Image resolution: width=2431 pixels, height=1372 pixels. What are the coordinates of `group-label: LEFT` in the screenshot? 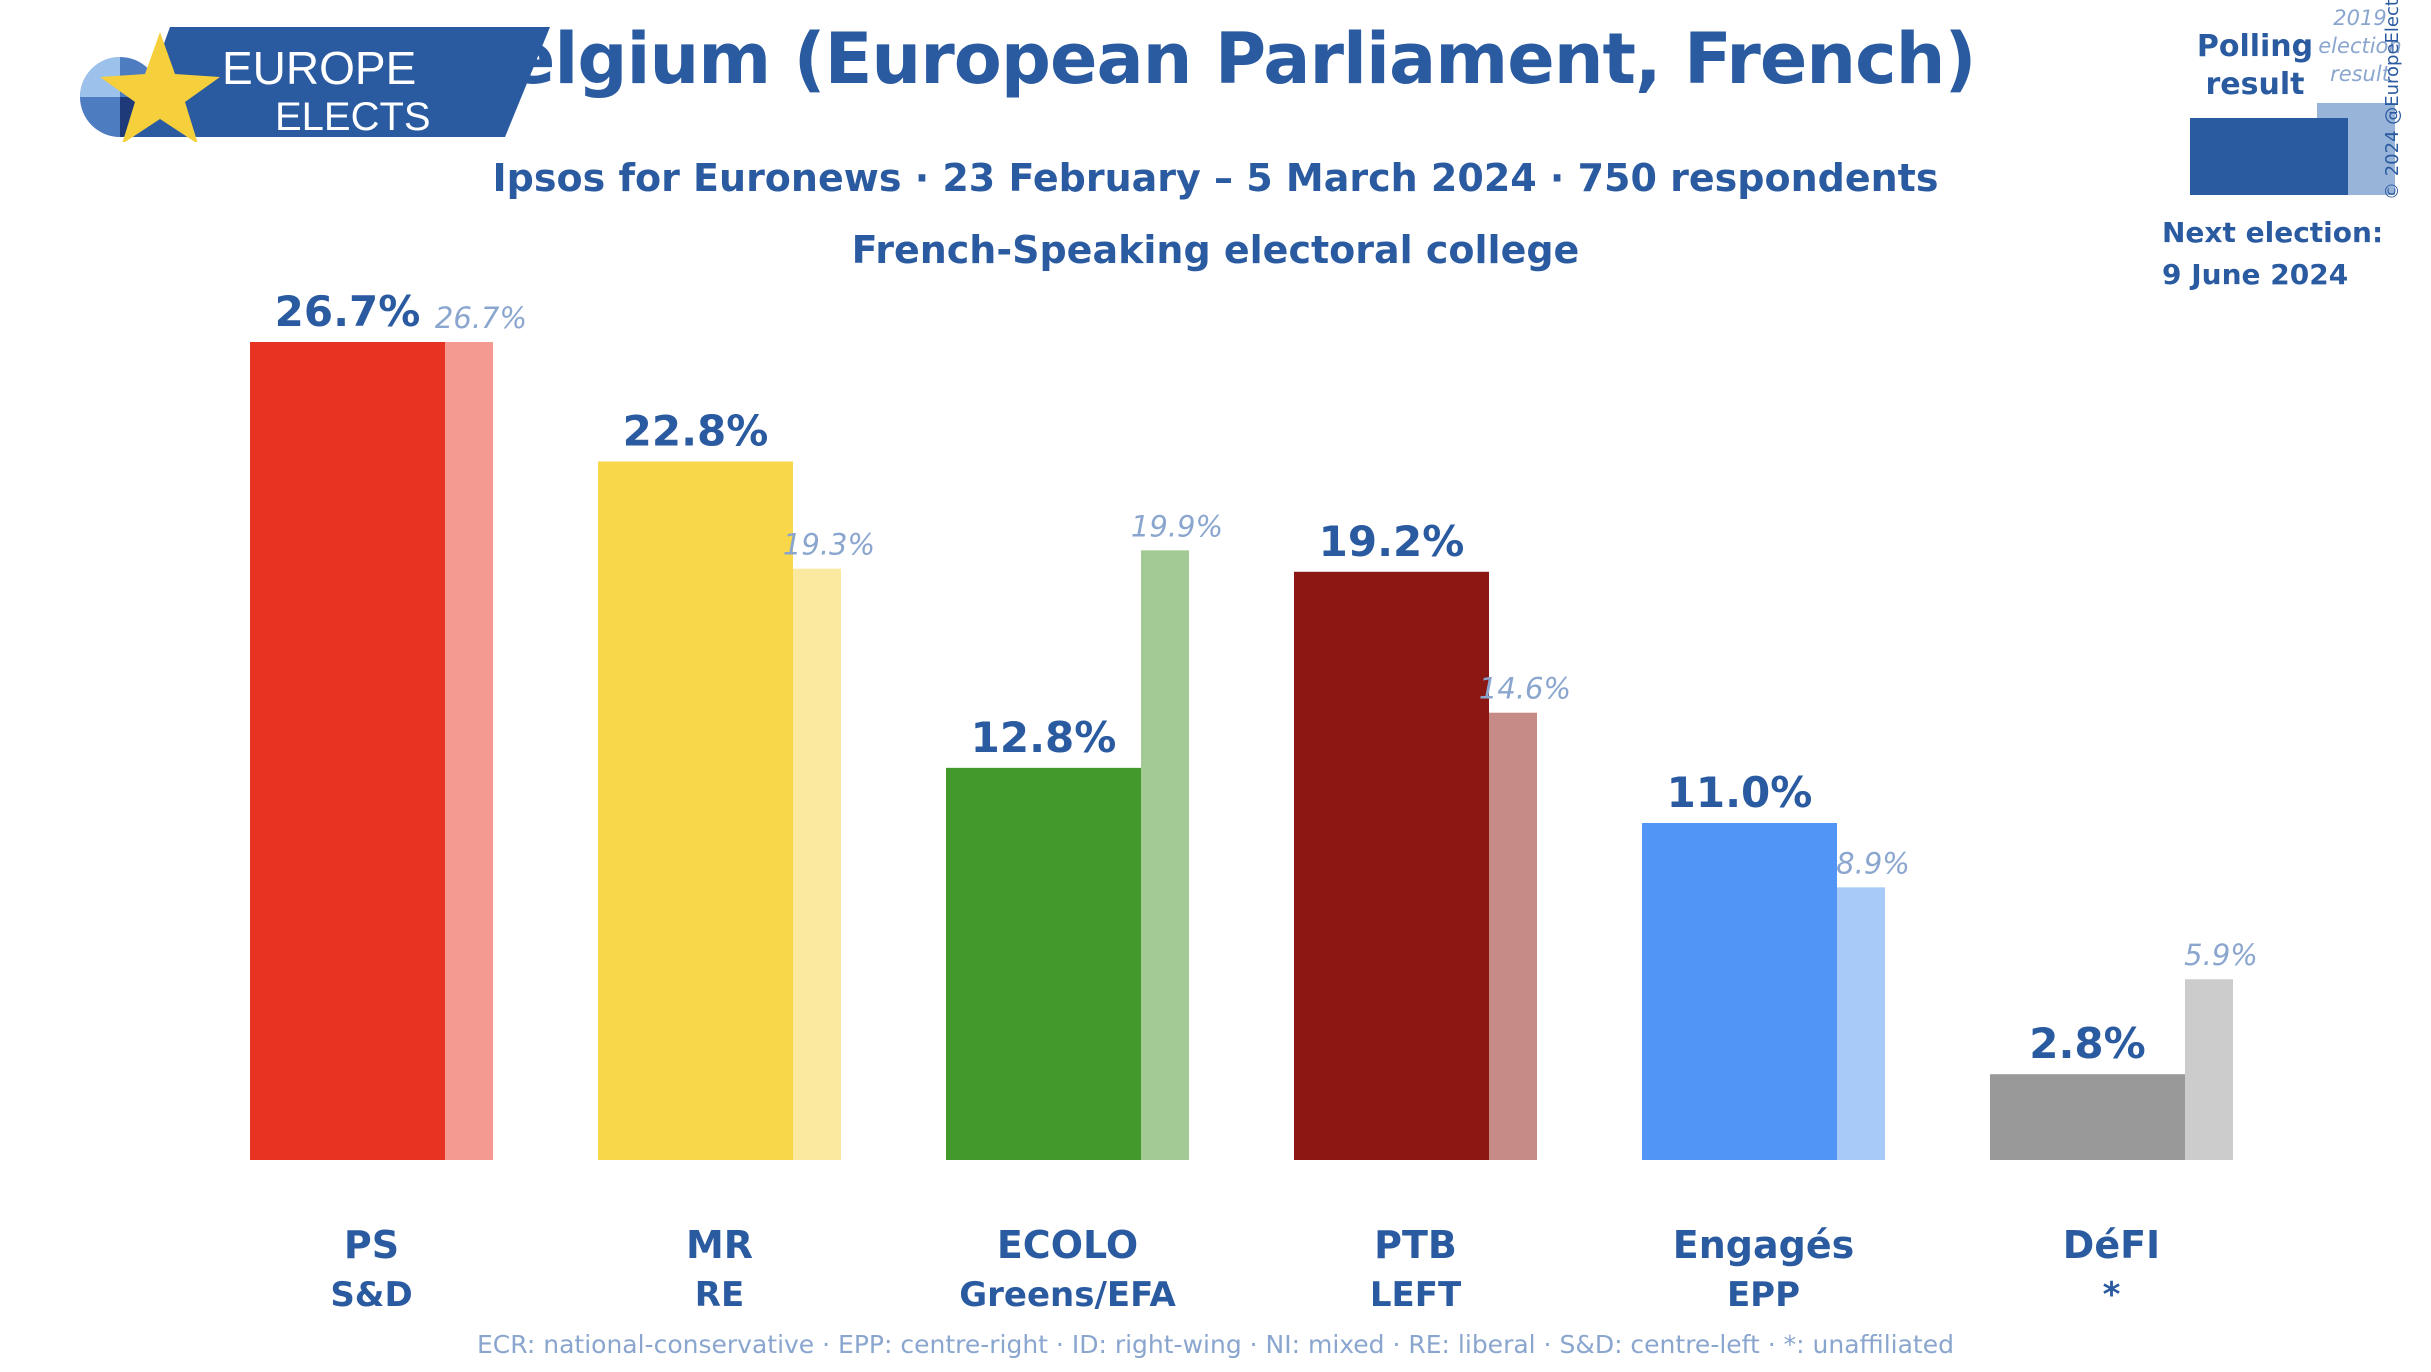 It's located at (1416, 1295).